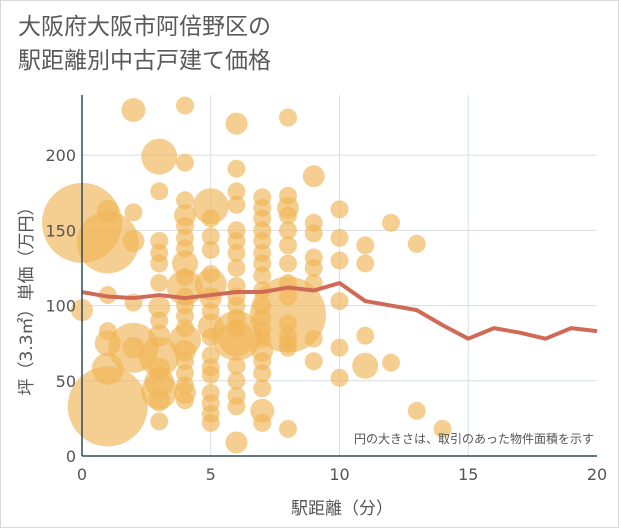  I want to click on x-tick-label: 15, so click(468, 474).